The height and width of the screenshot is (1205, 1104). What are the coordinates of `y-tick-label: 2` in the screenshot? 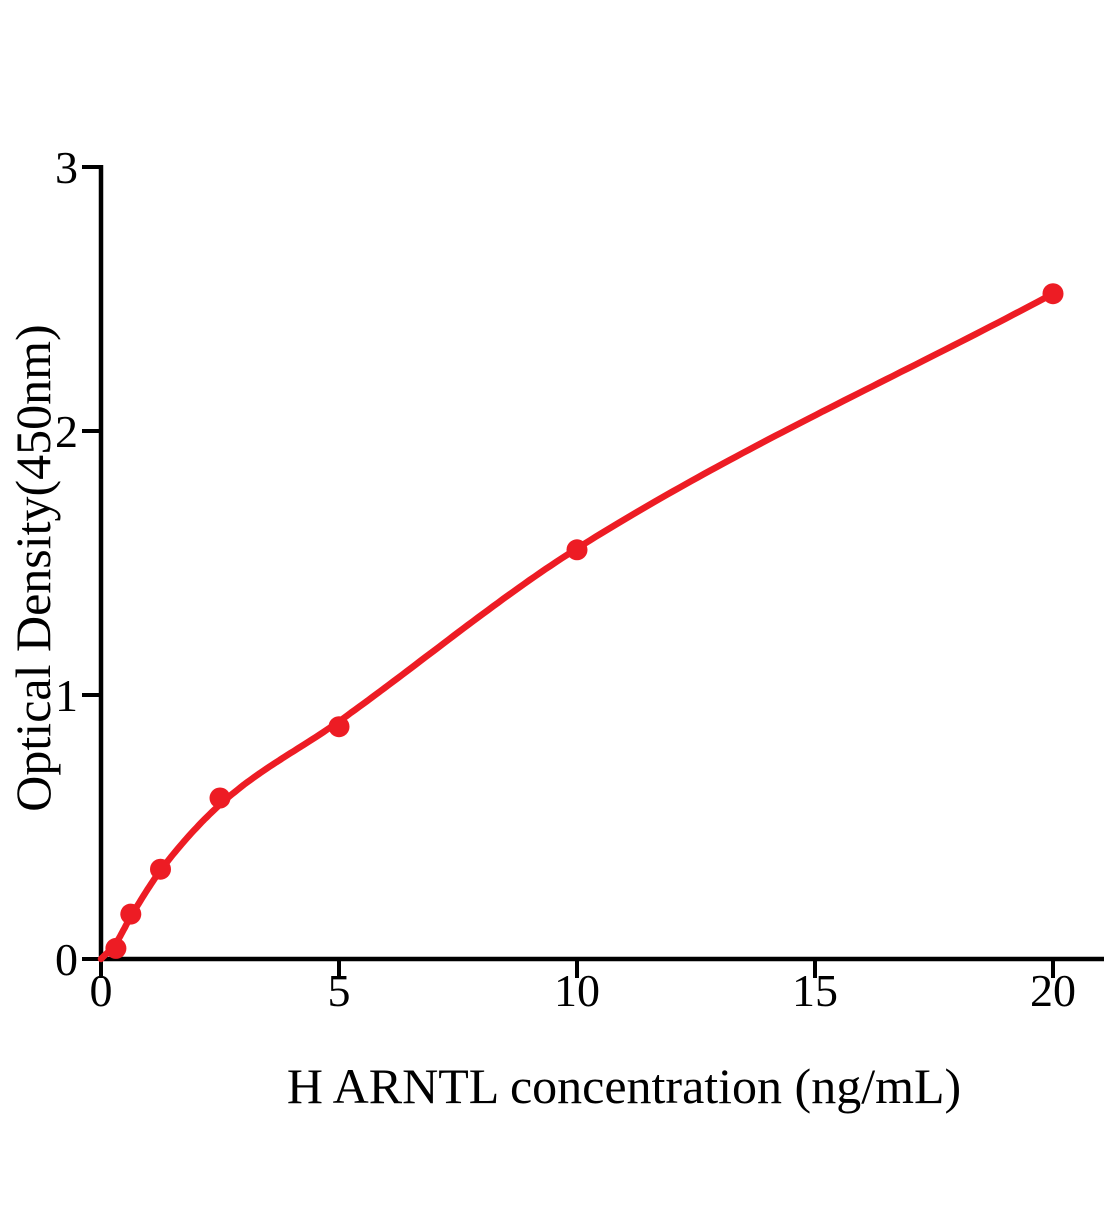 It's located at (66, 431).